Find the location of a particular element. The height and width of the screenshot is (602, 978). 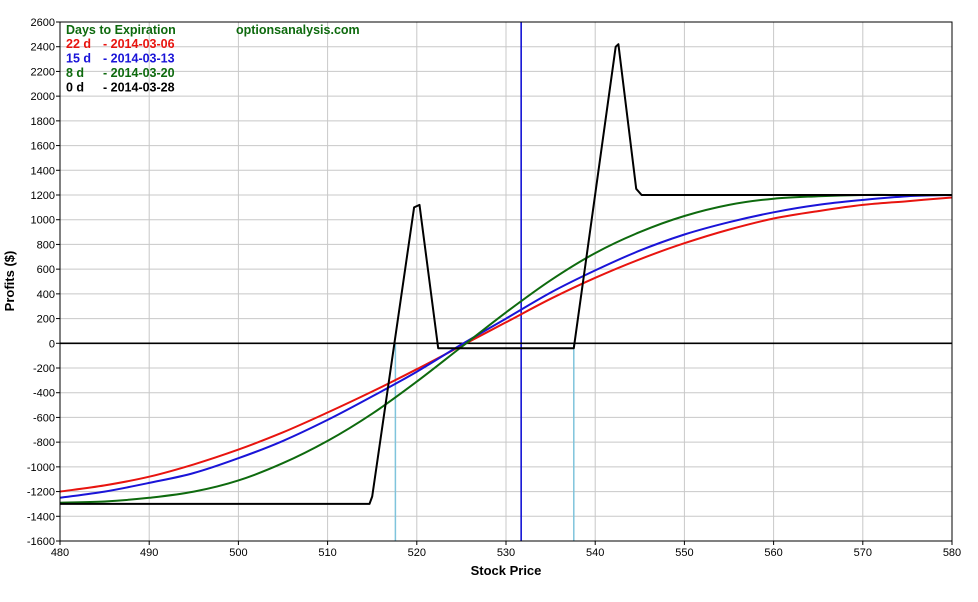

watermark-text: optionsanalysis.com is located at coordinates (298, 30).